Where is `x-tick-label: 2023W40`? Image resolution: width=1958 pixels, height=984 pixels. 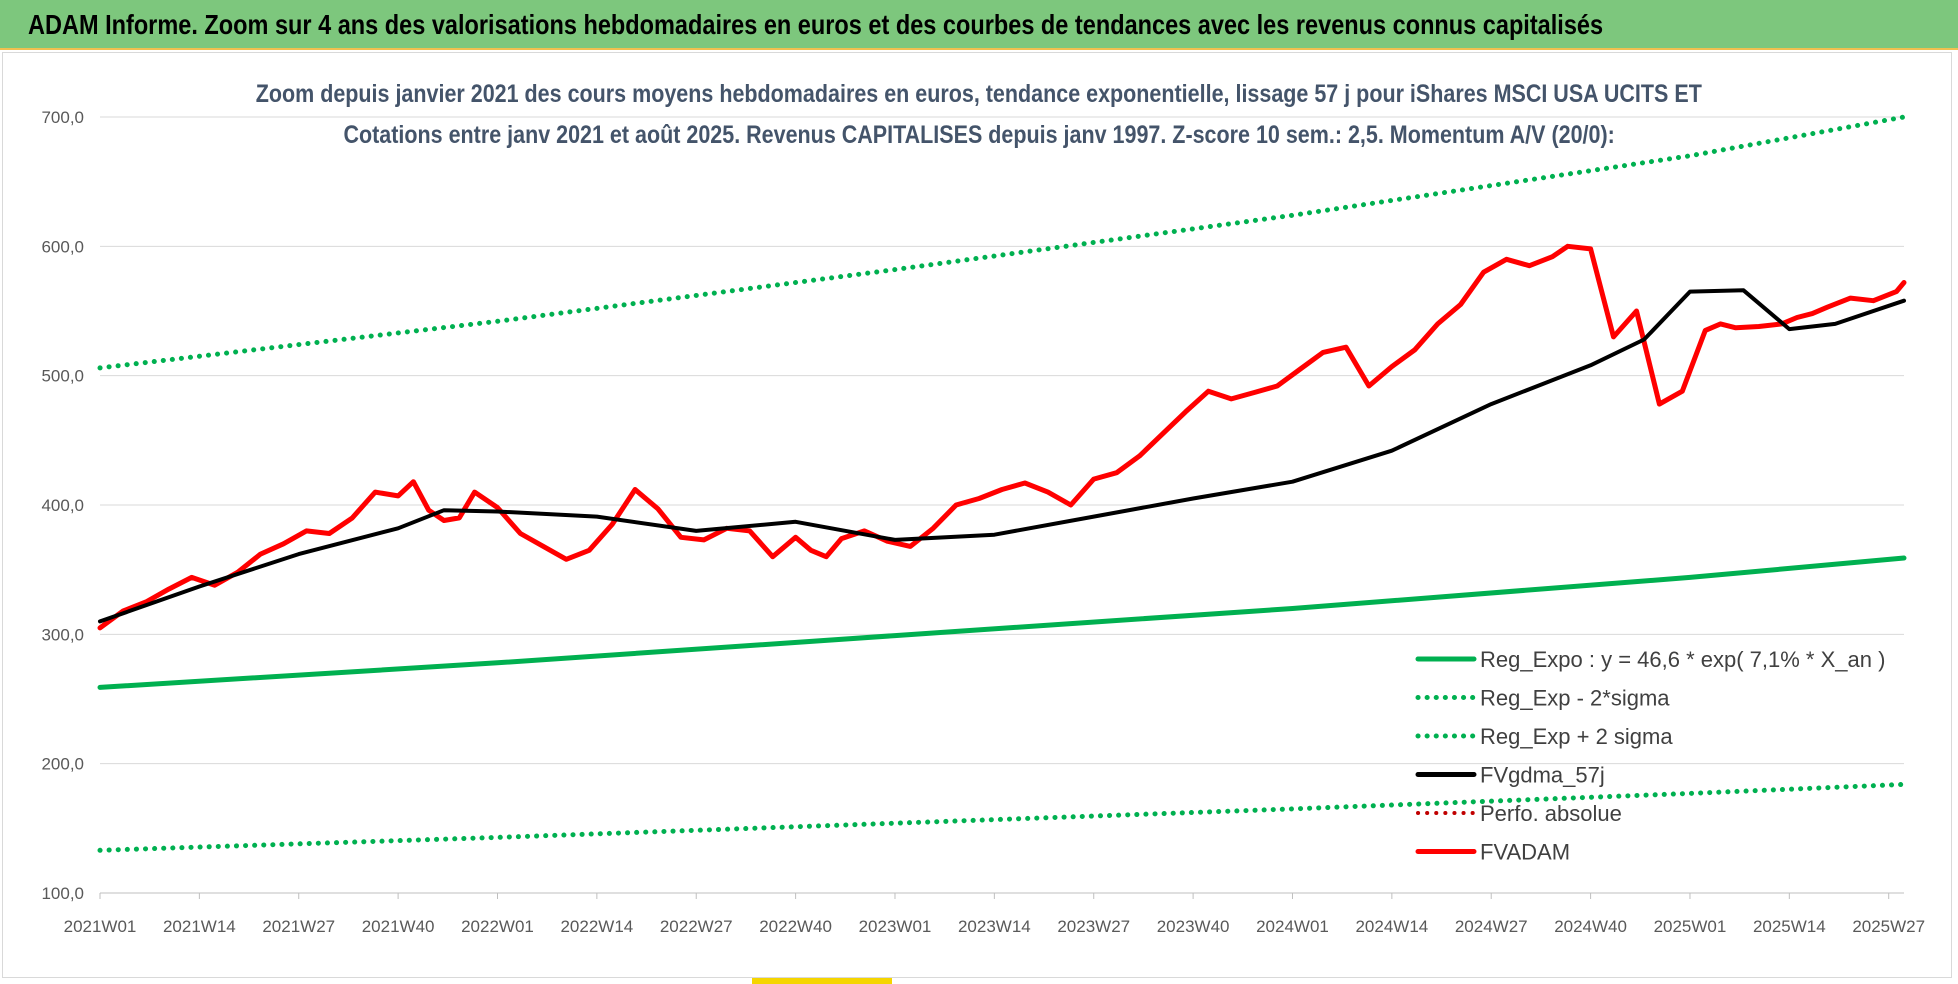
x-tick-label: 2023W40 is located at coordinates (1193, 926).